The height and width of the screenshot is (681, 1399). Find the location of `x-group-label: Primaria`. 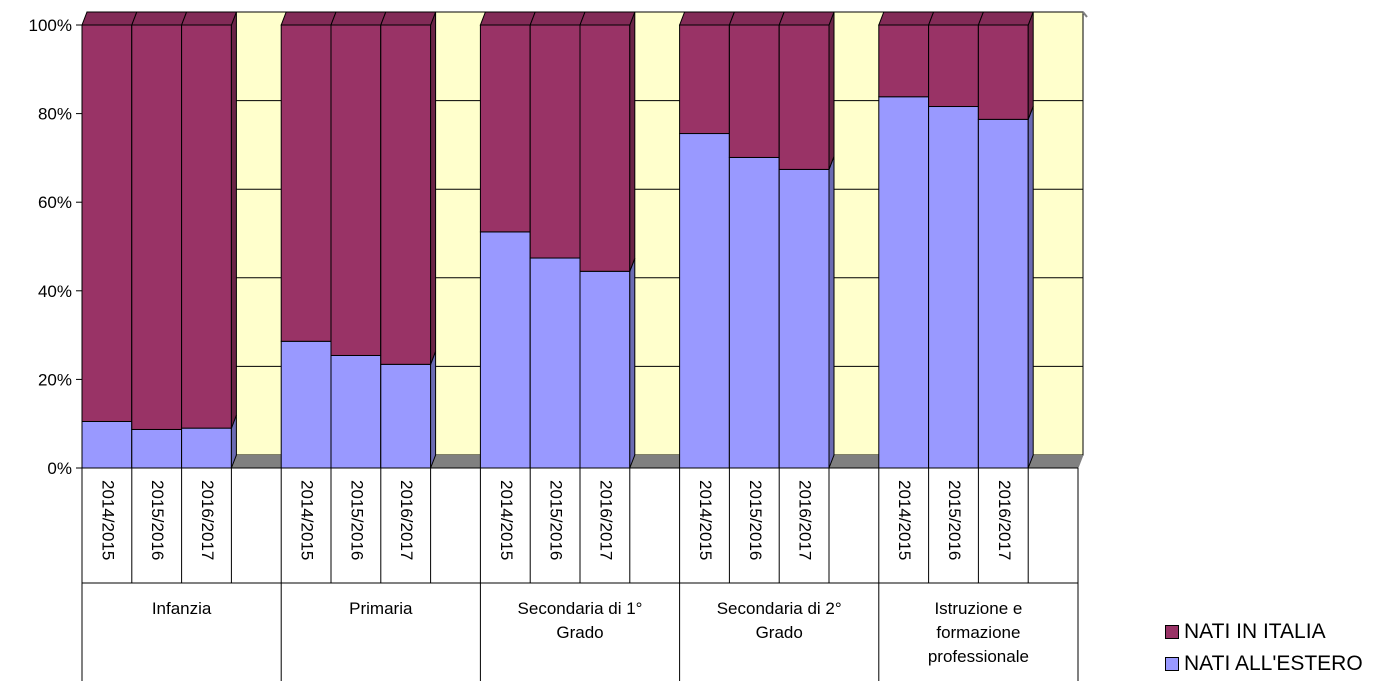

x-group-label: Primaria is located at coordinates (381, 608).